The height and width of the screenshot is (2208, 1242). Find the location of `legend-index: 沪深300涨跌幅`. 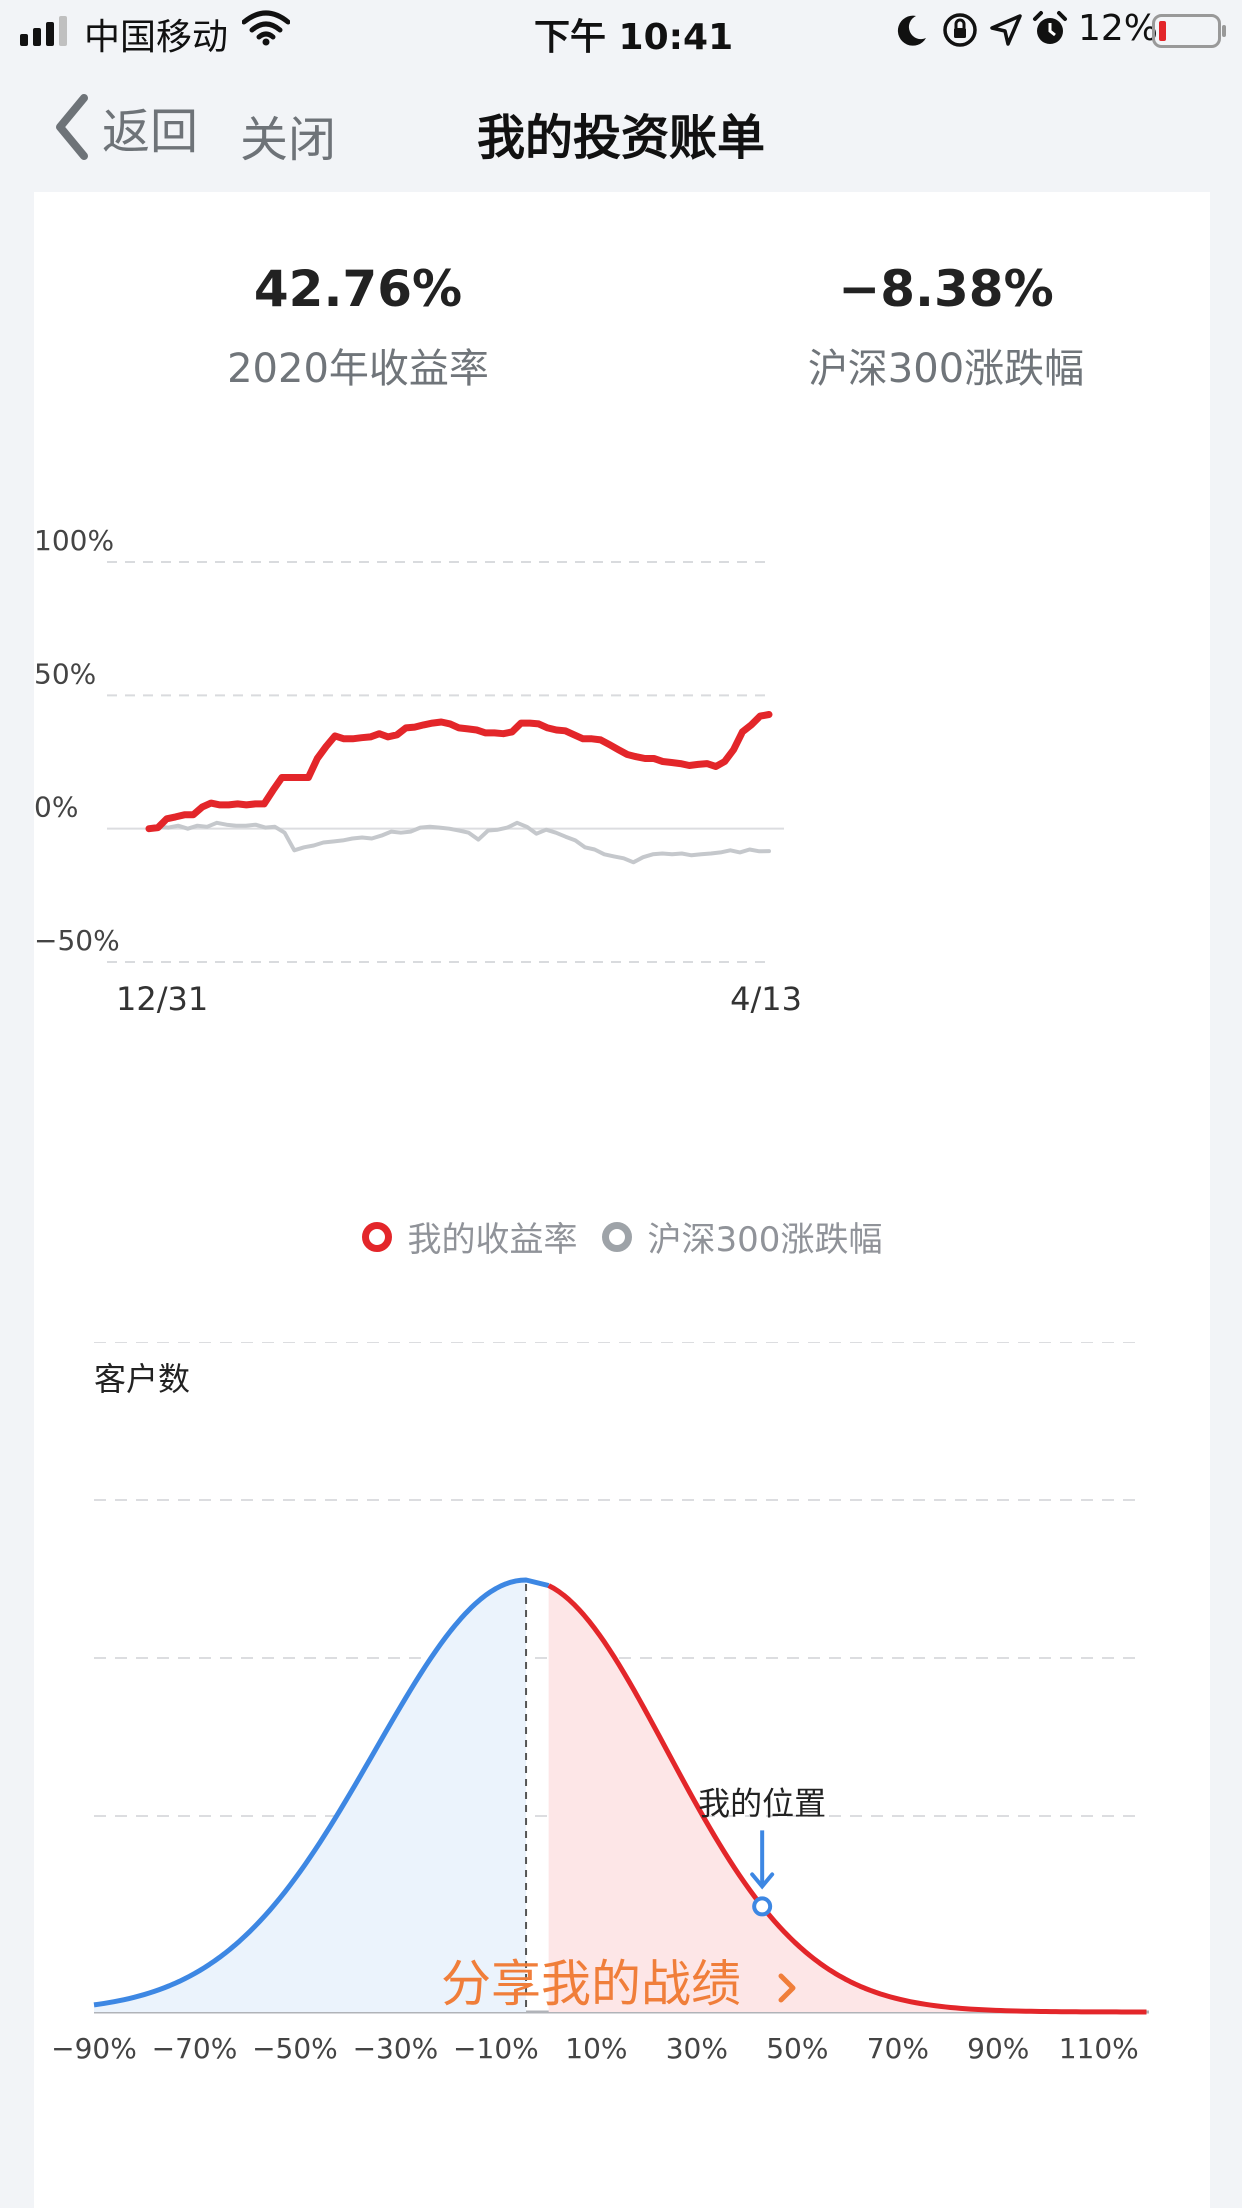

legend-index: 沪深300涨跌幅 is located at coordinates (742, 1236).